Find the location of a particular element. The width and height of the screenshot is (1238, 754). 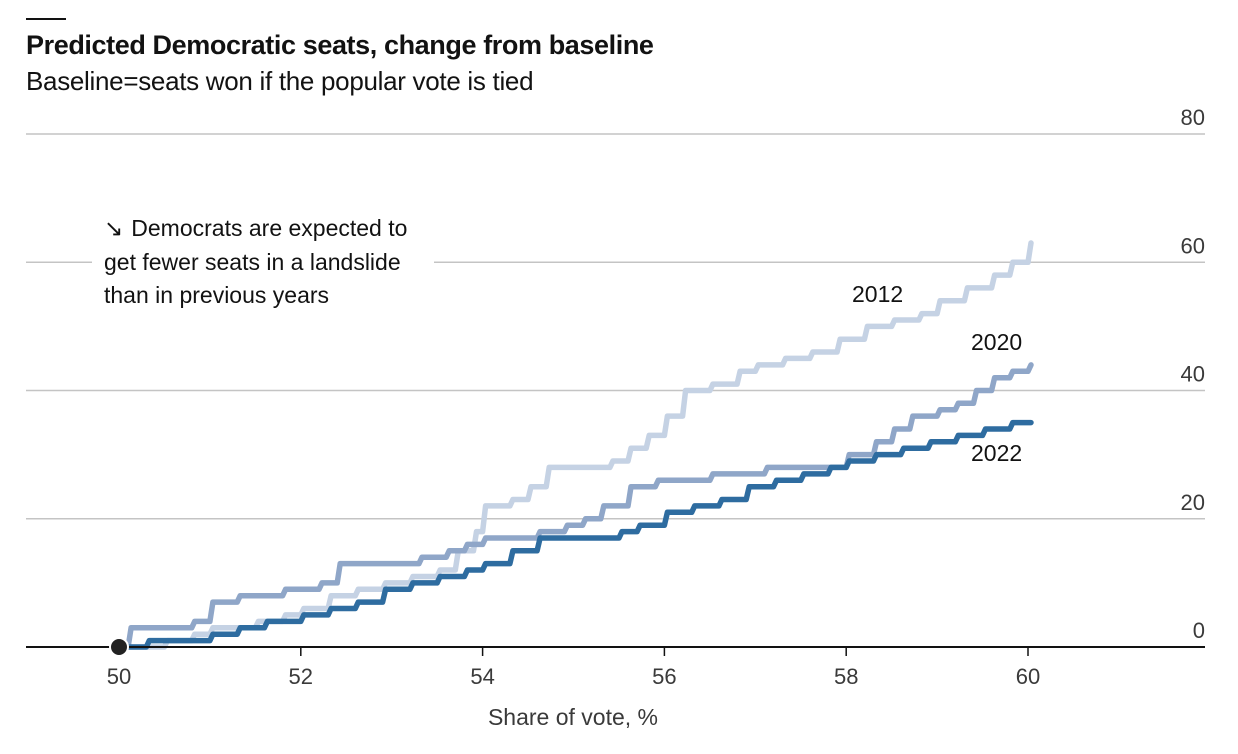

top-rule is located at coordinates (46, 19).